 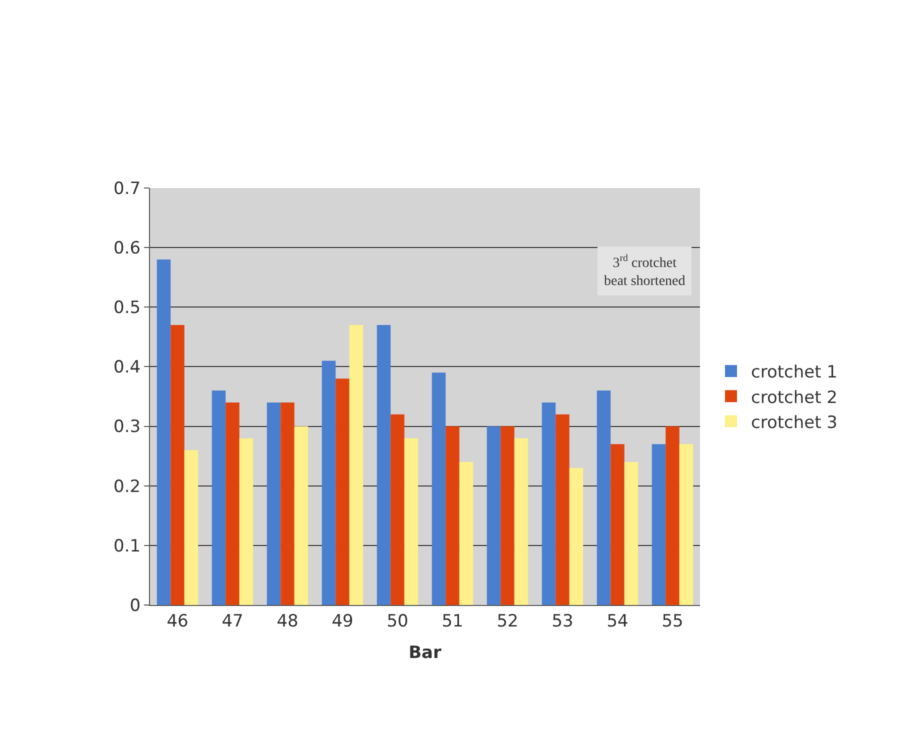 I want to click on y-tick-label: 0.1, so click(x=127, y=546).